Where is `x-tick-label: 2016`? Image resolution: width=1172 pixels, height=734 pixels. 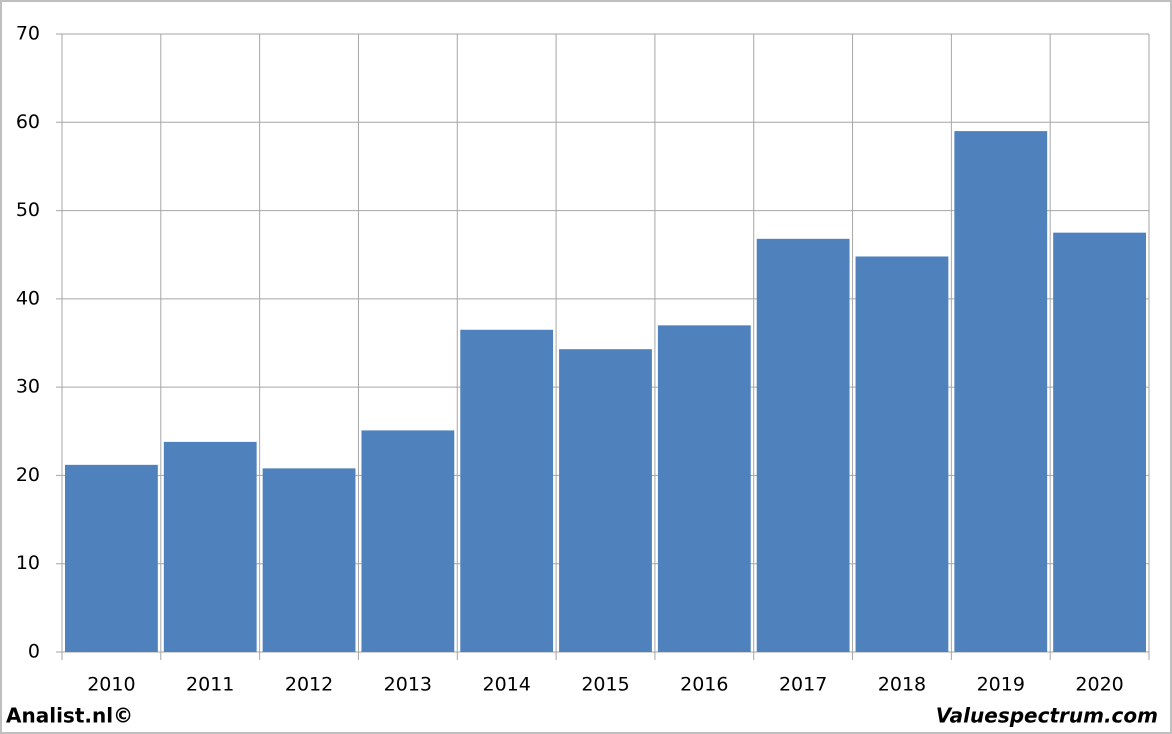
x-tick-label: 2016 is located at coordinates (704, 685).